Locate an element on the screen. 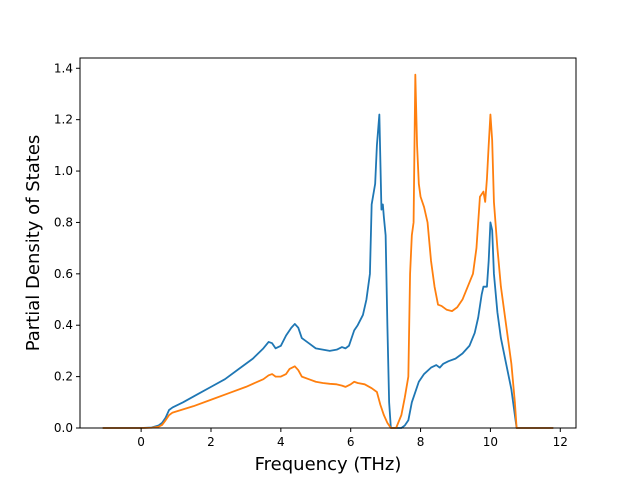  y-tick-label: 0.6 is located at coordinates (63, 274).